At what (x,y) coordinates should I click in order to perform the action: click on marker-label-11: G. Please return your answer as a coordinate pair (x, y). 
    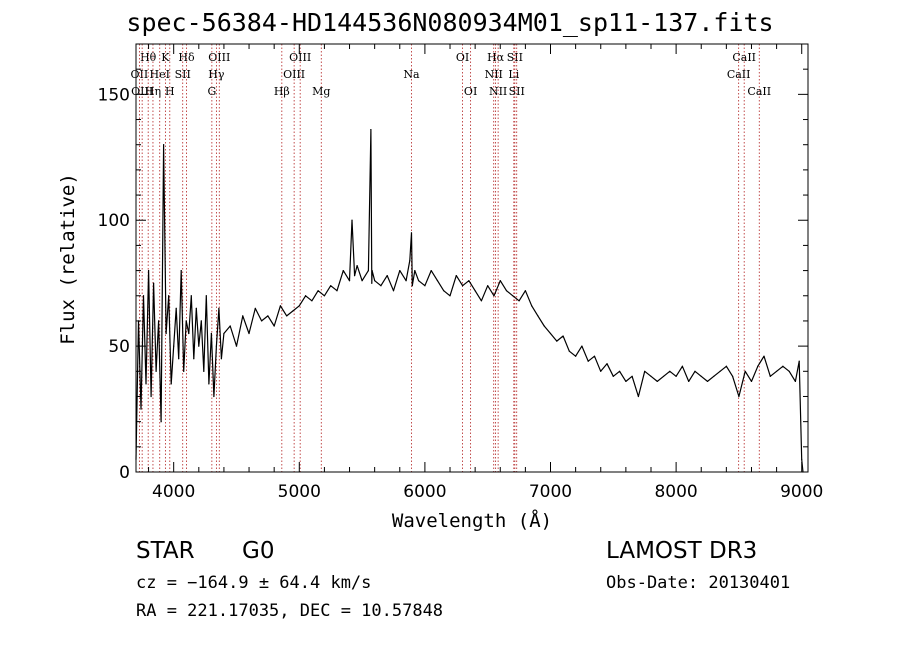
    Looking at the image, I should click on (211, 91).